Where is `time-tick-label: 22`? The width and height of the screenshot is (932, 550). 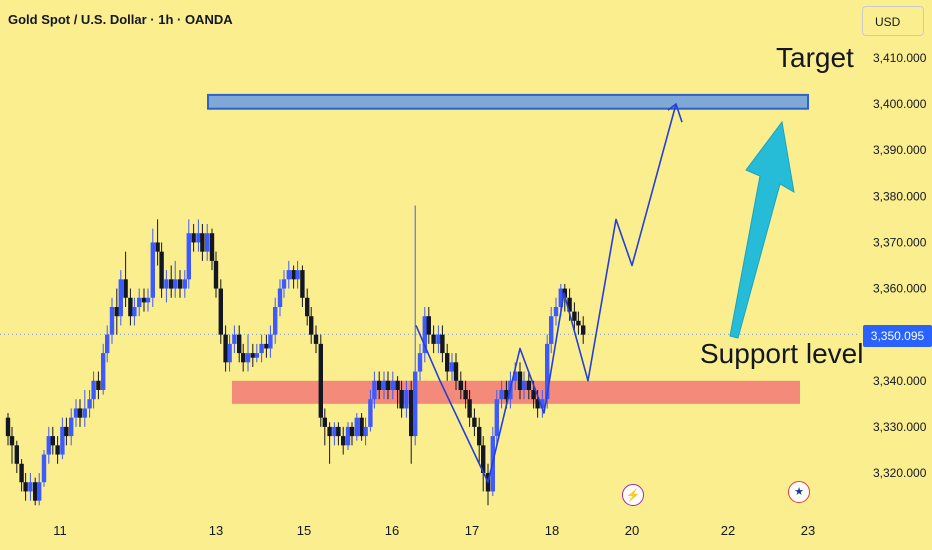
time-tick-label: 22 is located at coordinates (728, 530).